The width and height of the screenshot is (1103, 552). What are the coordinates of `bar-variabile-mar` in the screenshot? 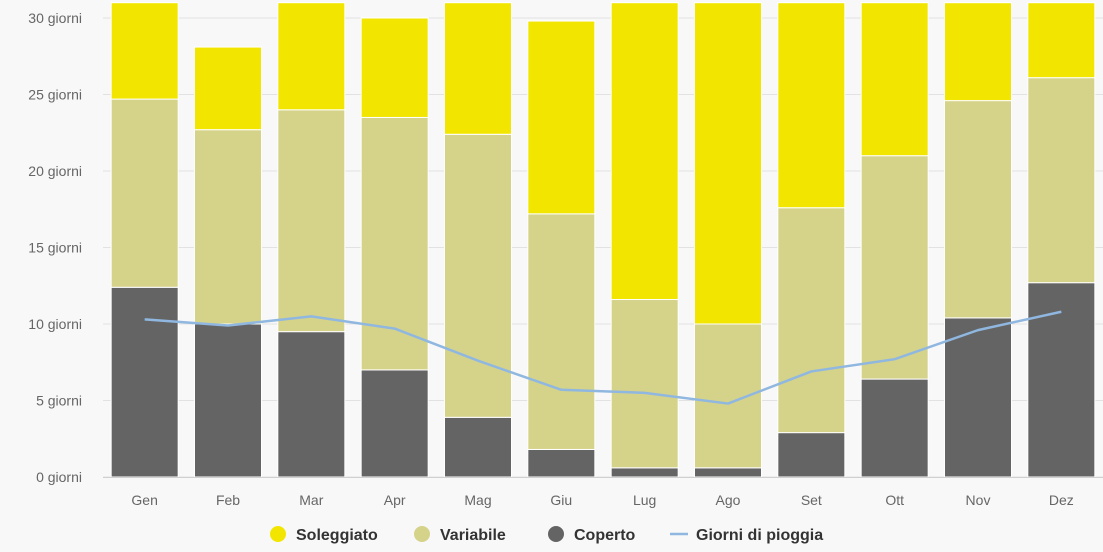 It's located at (311, 221).